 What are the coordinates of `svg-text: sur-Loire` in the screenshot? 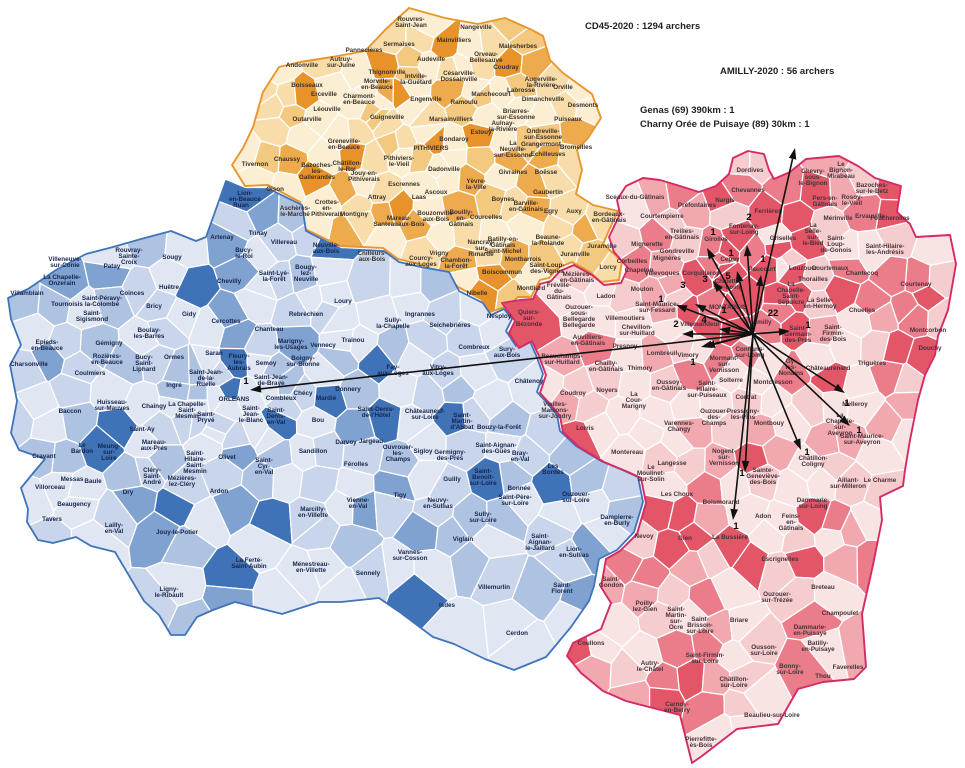 It's located at (515, 503).